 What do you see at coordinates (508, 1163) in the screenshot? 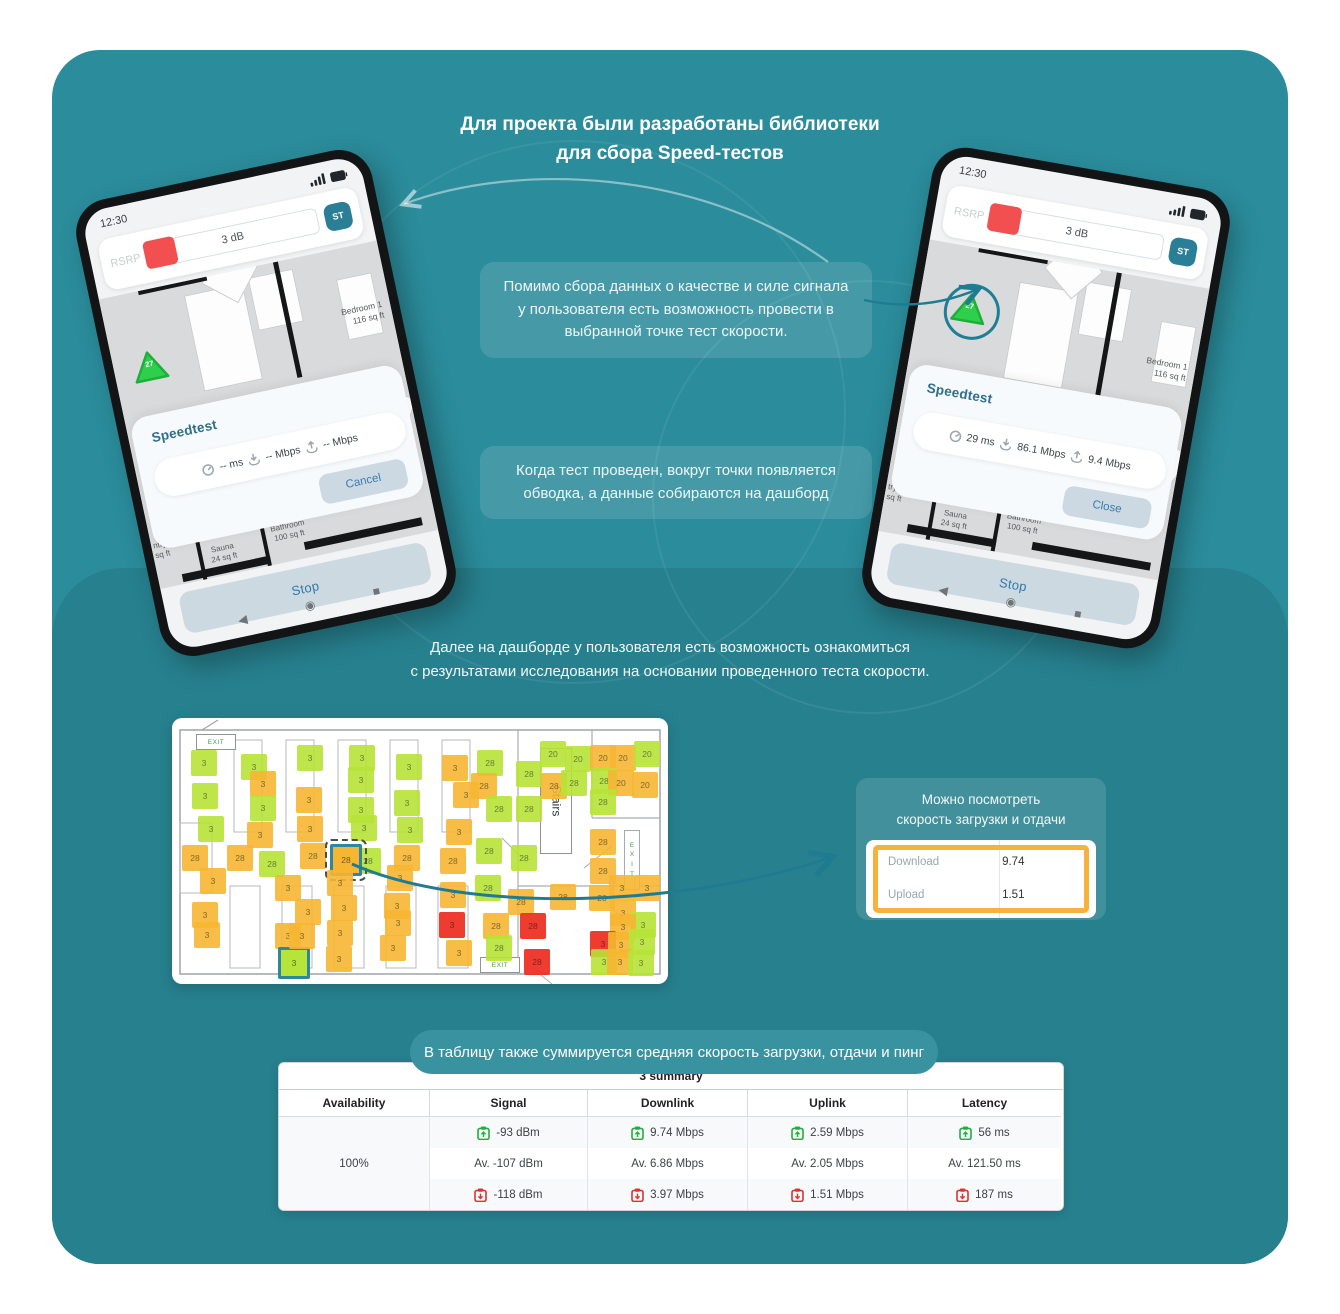
I see `signal-average: Av. -107 dBm` at bounding box center [508, 1163].